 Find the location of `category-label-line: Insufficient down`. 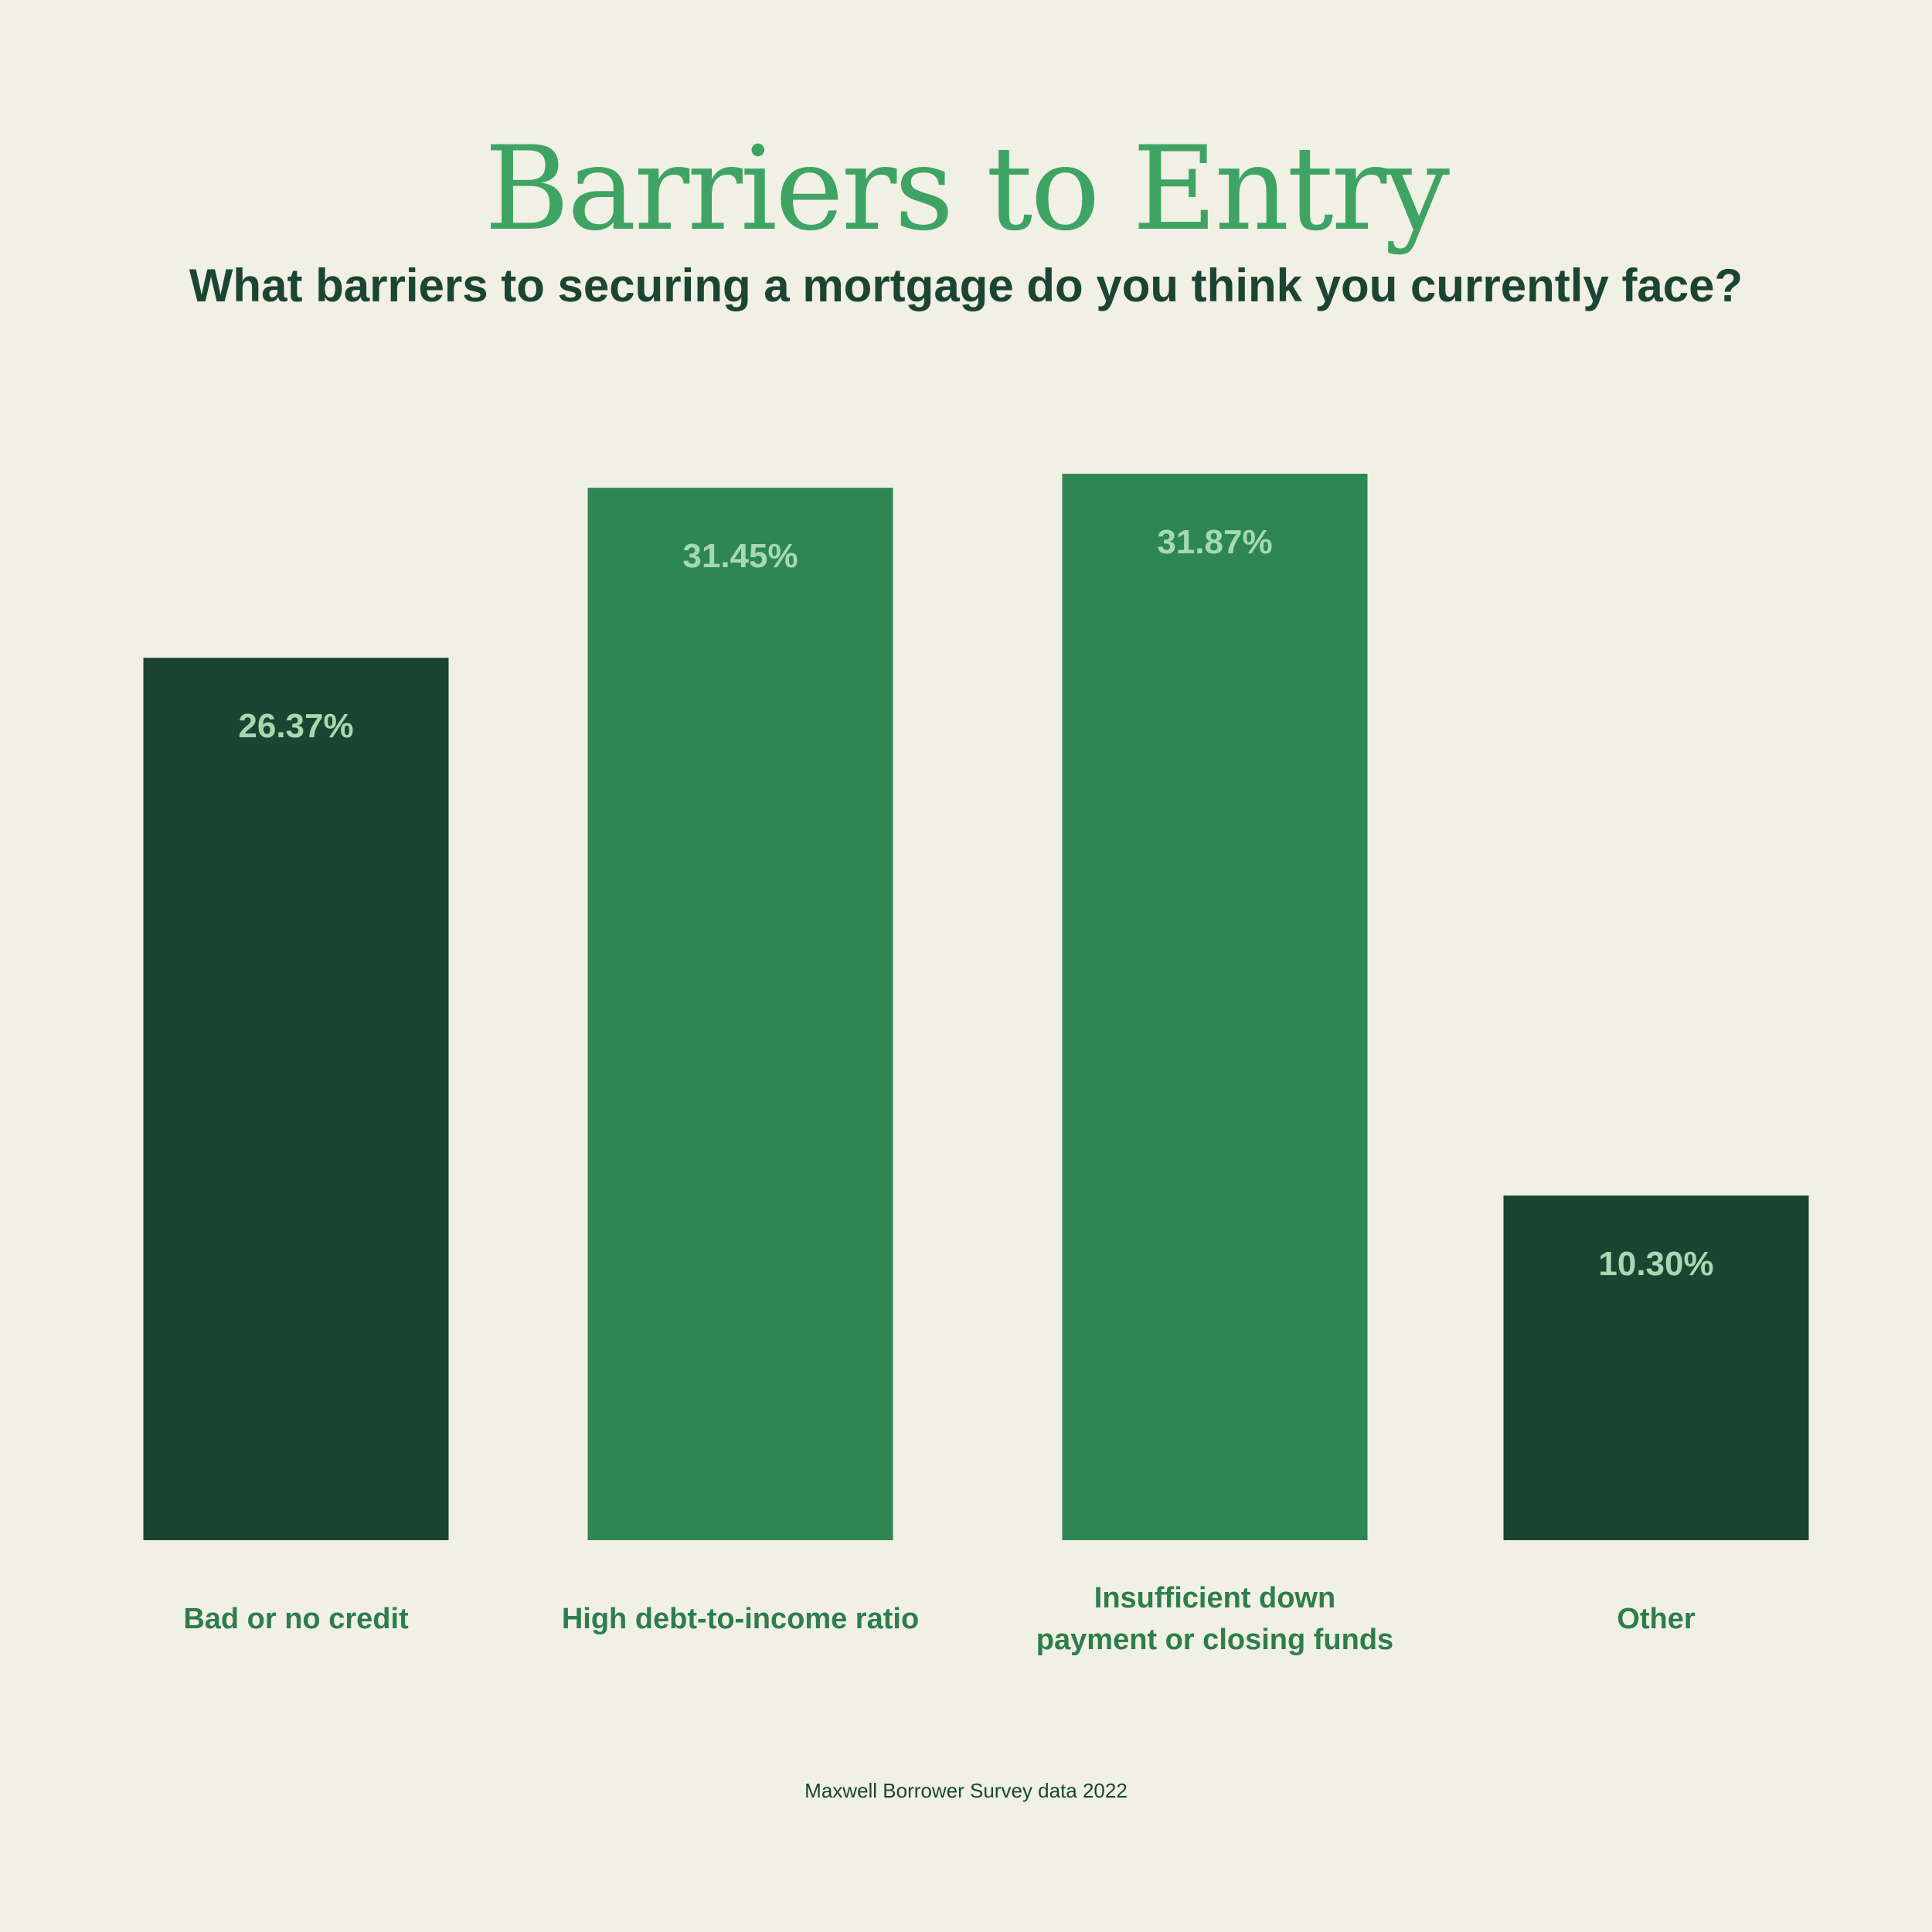

category-label-line: Insufficient down is located at coordinates (1214, 1598).